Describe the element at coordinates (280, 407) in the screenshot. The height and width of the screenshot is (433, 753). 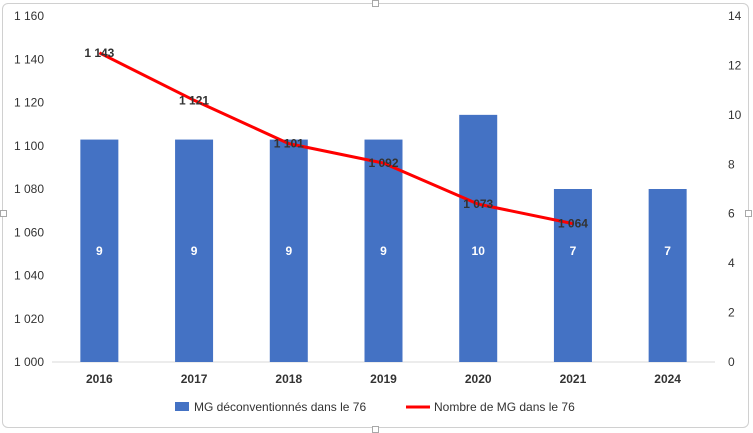
I see `legend-bar-label: MG déconventionnés dans le 76` at that location.